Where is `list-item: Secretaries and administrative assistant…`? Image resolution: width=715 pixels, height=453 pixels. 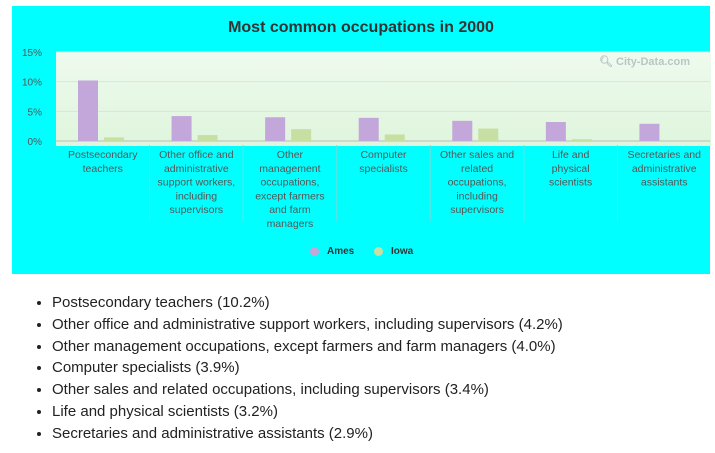 list-item: Secretaries and administrative assistant… is located at coordinates (382, 434).